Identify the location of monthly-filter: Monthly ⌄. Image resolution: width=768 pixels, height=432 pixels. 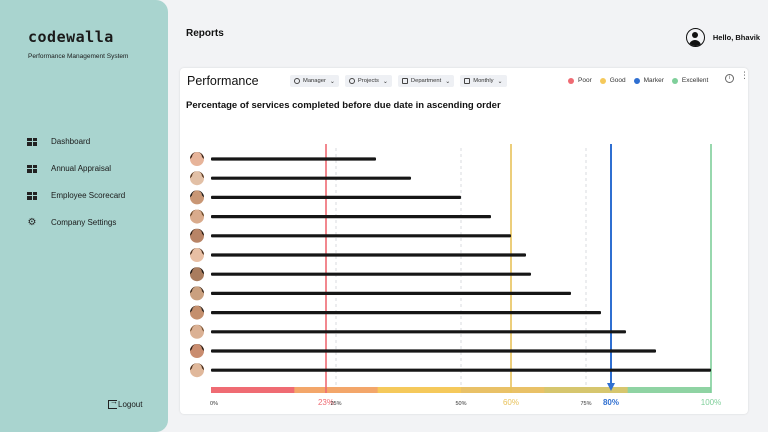
(483, 81).